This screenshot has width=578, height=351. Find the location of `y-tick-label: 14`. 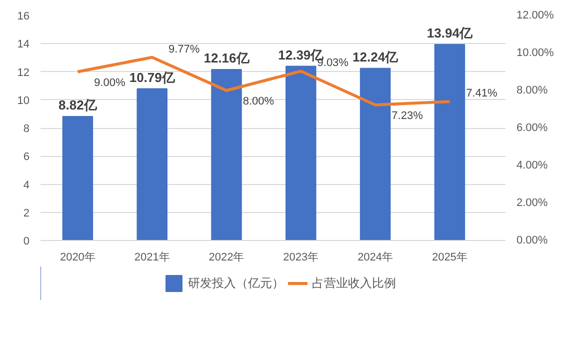

y-tick-label: 14 is located at coordinates (23, 44).